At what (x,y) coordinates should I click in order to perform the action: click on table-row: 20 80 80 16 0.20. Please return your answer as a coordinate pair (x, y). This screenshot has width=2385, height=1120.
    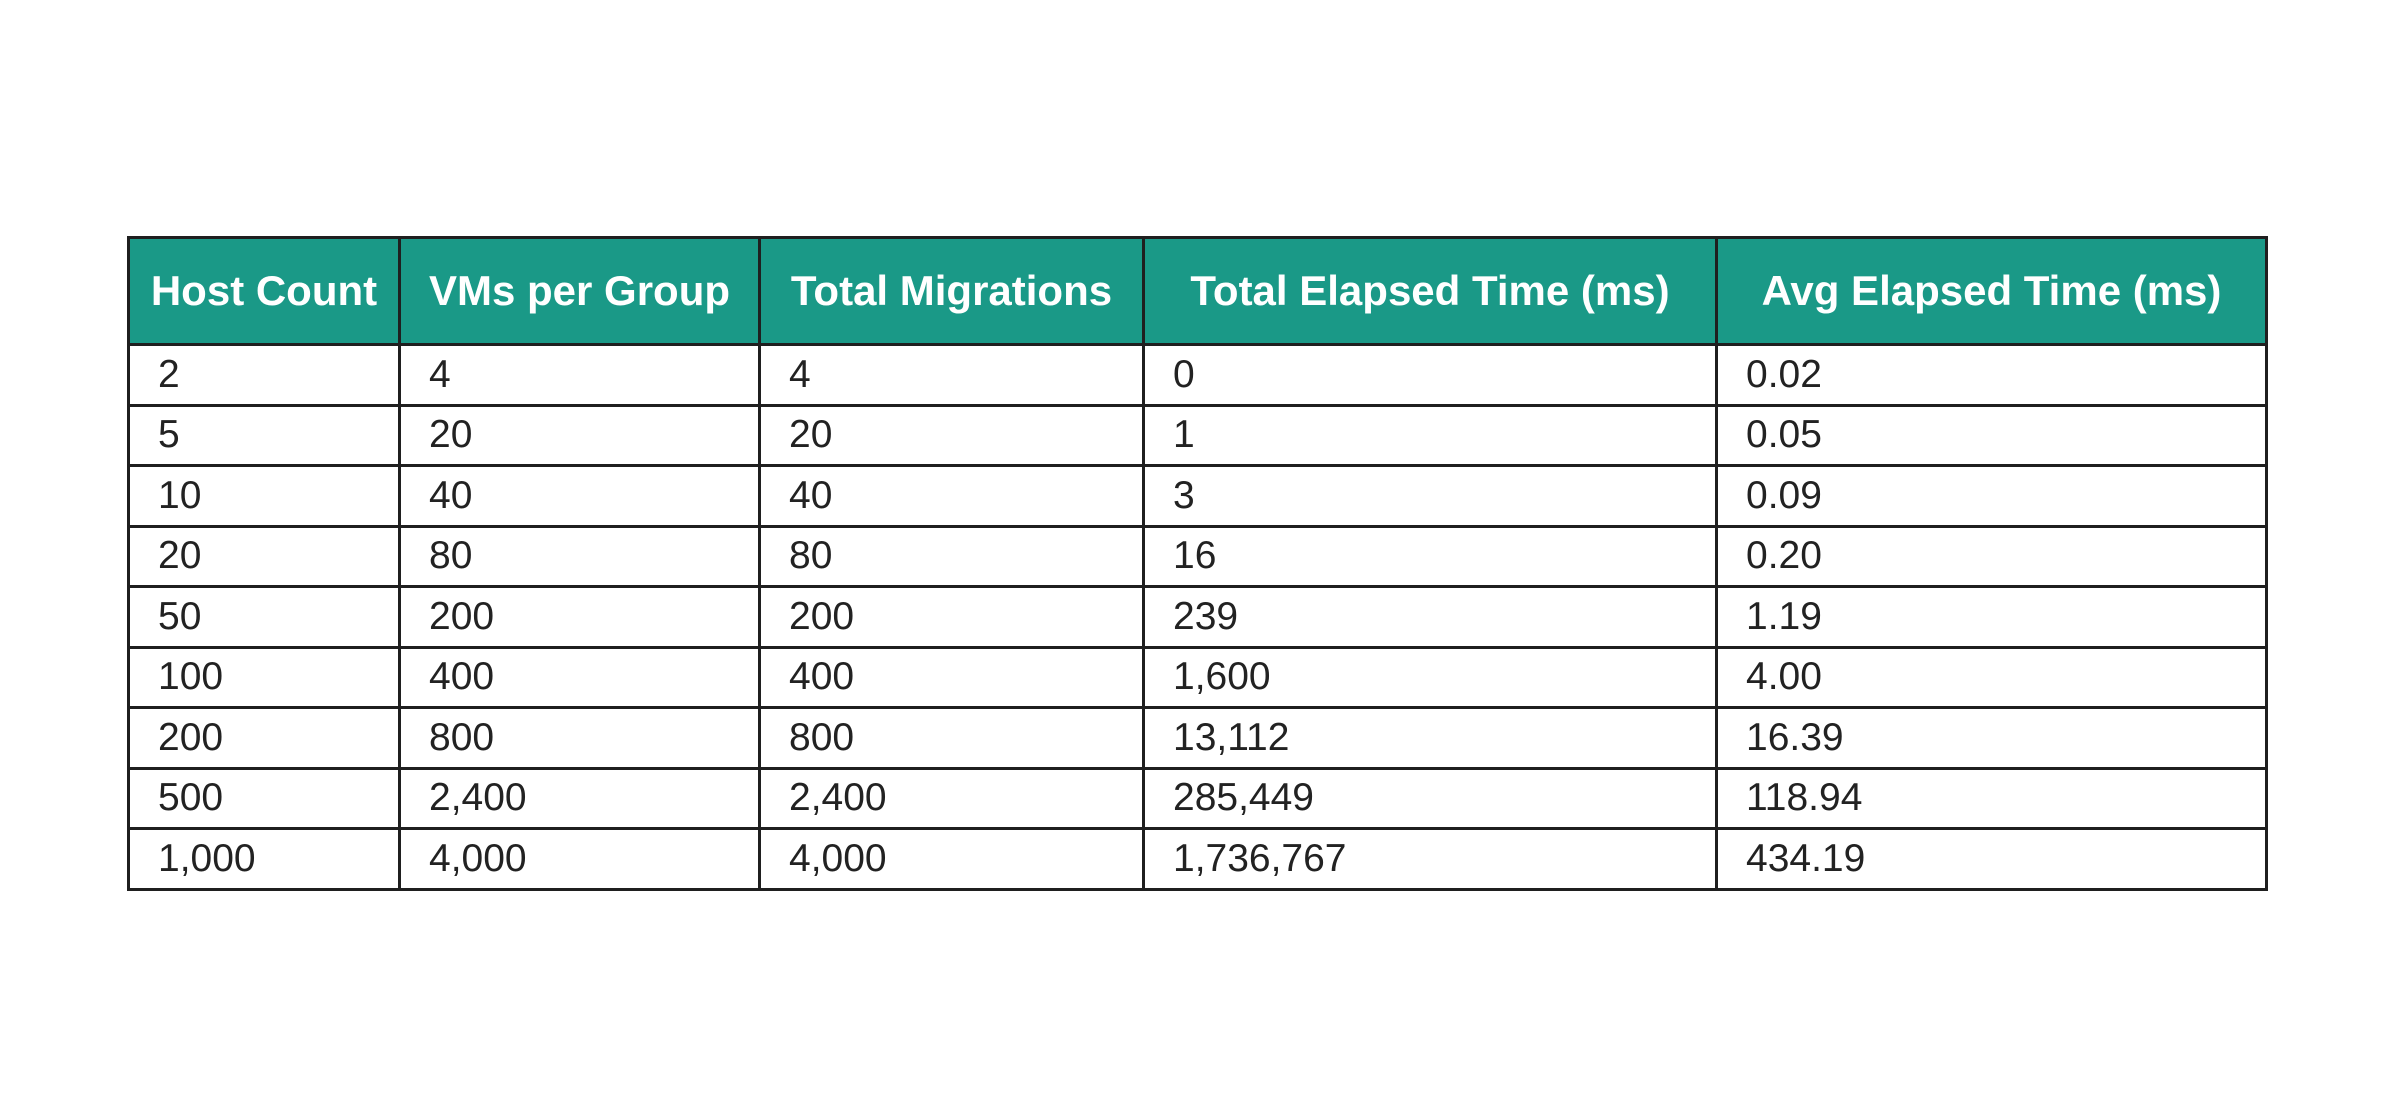
    Looking at the image, I should click on (1197, 556).